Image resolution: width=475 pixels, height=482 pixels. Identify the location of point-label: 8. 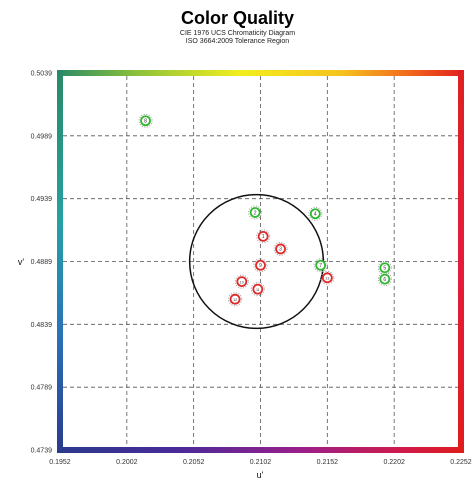
(145, 122).